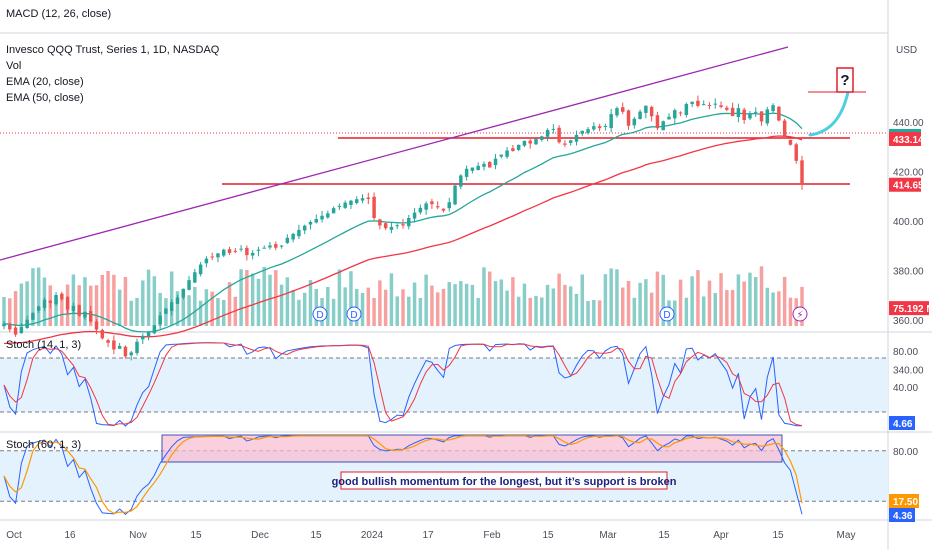  What do you see at coordinates (721, 535) in the screenshot?
I see `time-tick-label: Apr` at bounding box center [721, 535].